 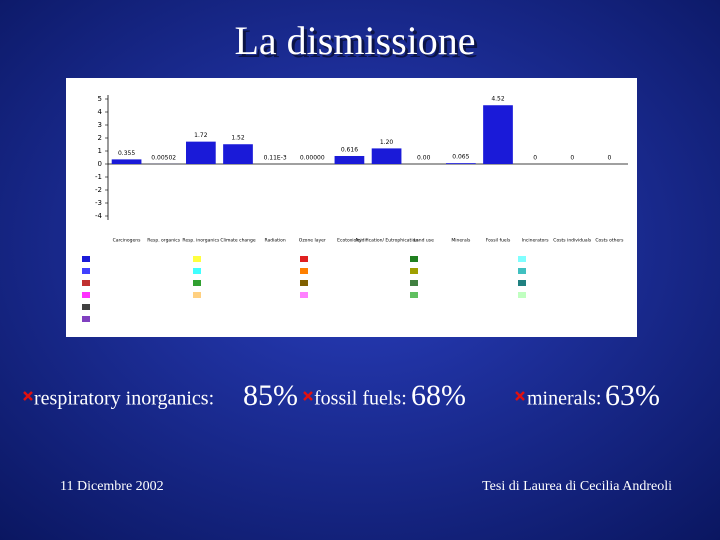 I want to click on value-label: 0.355, so click(x=126, y=153).